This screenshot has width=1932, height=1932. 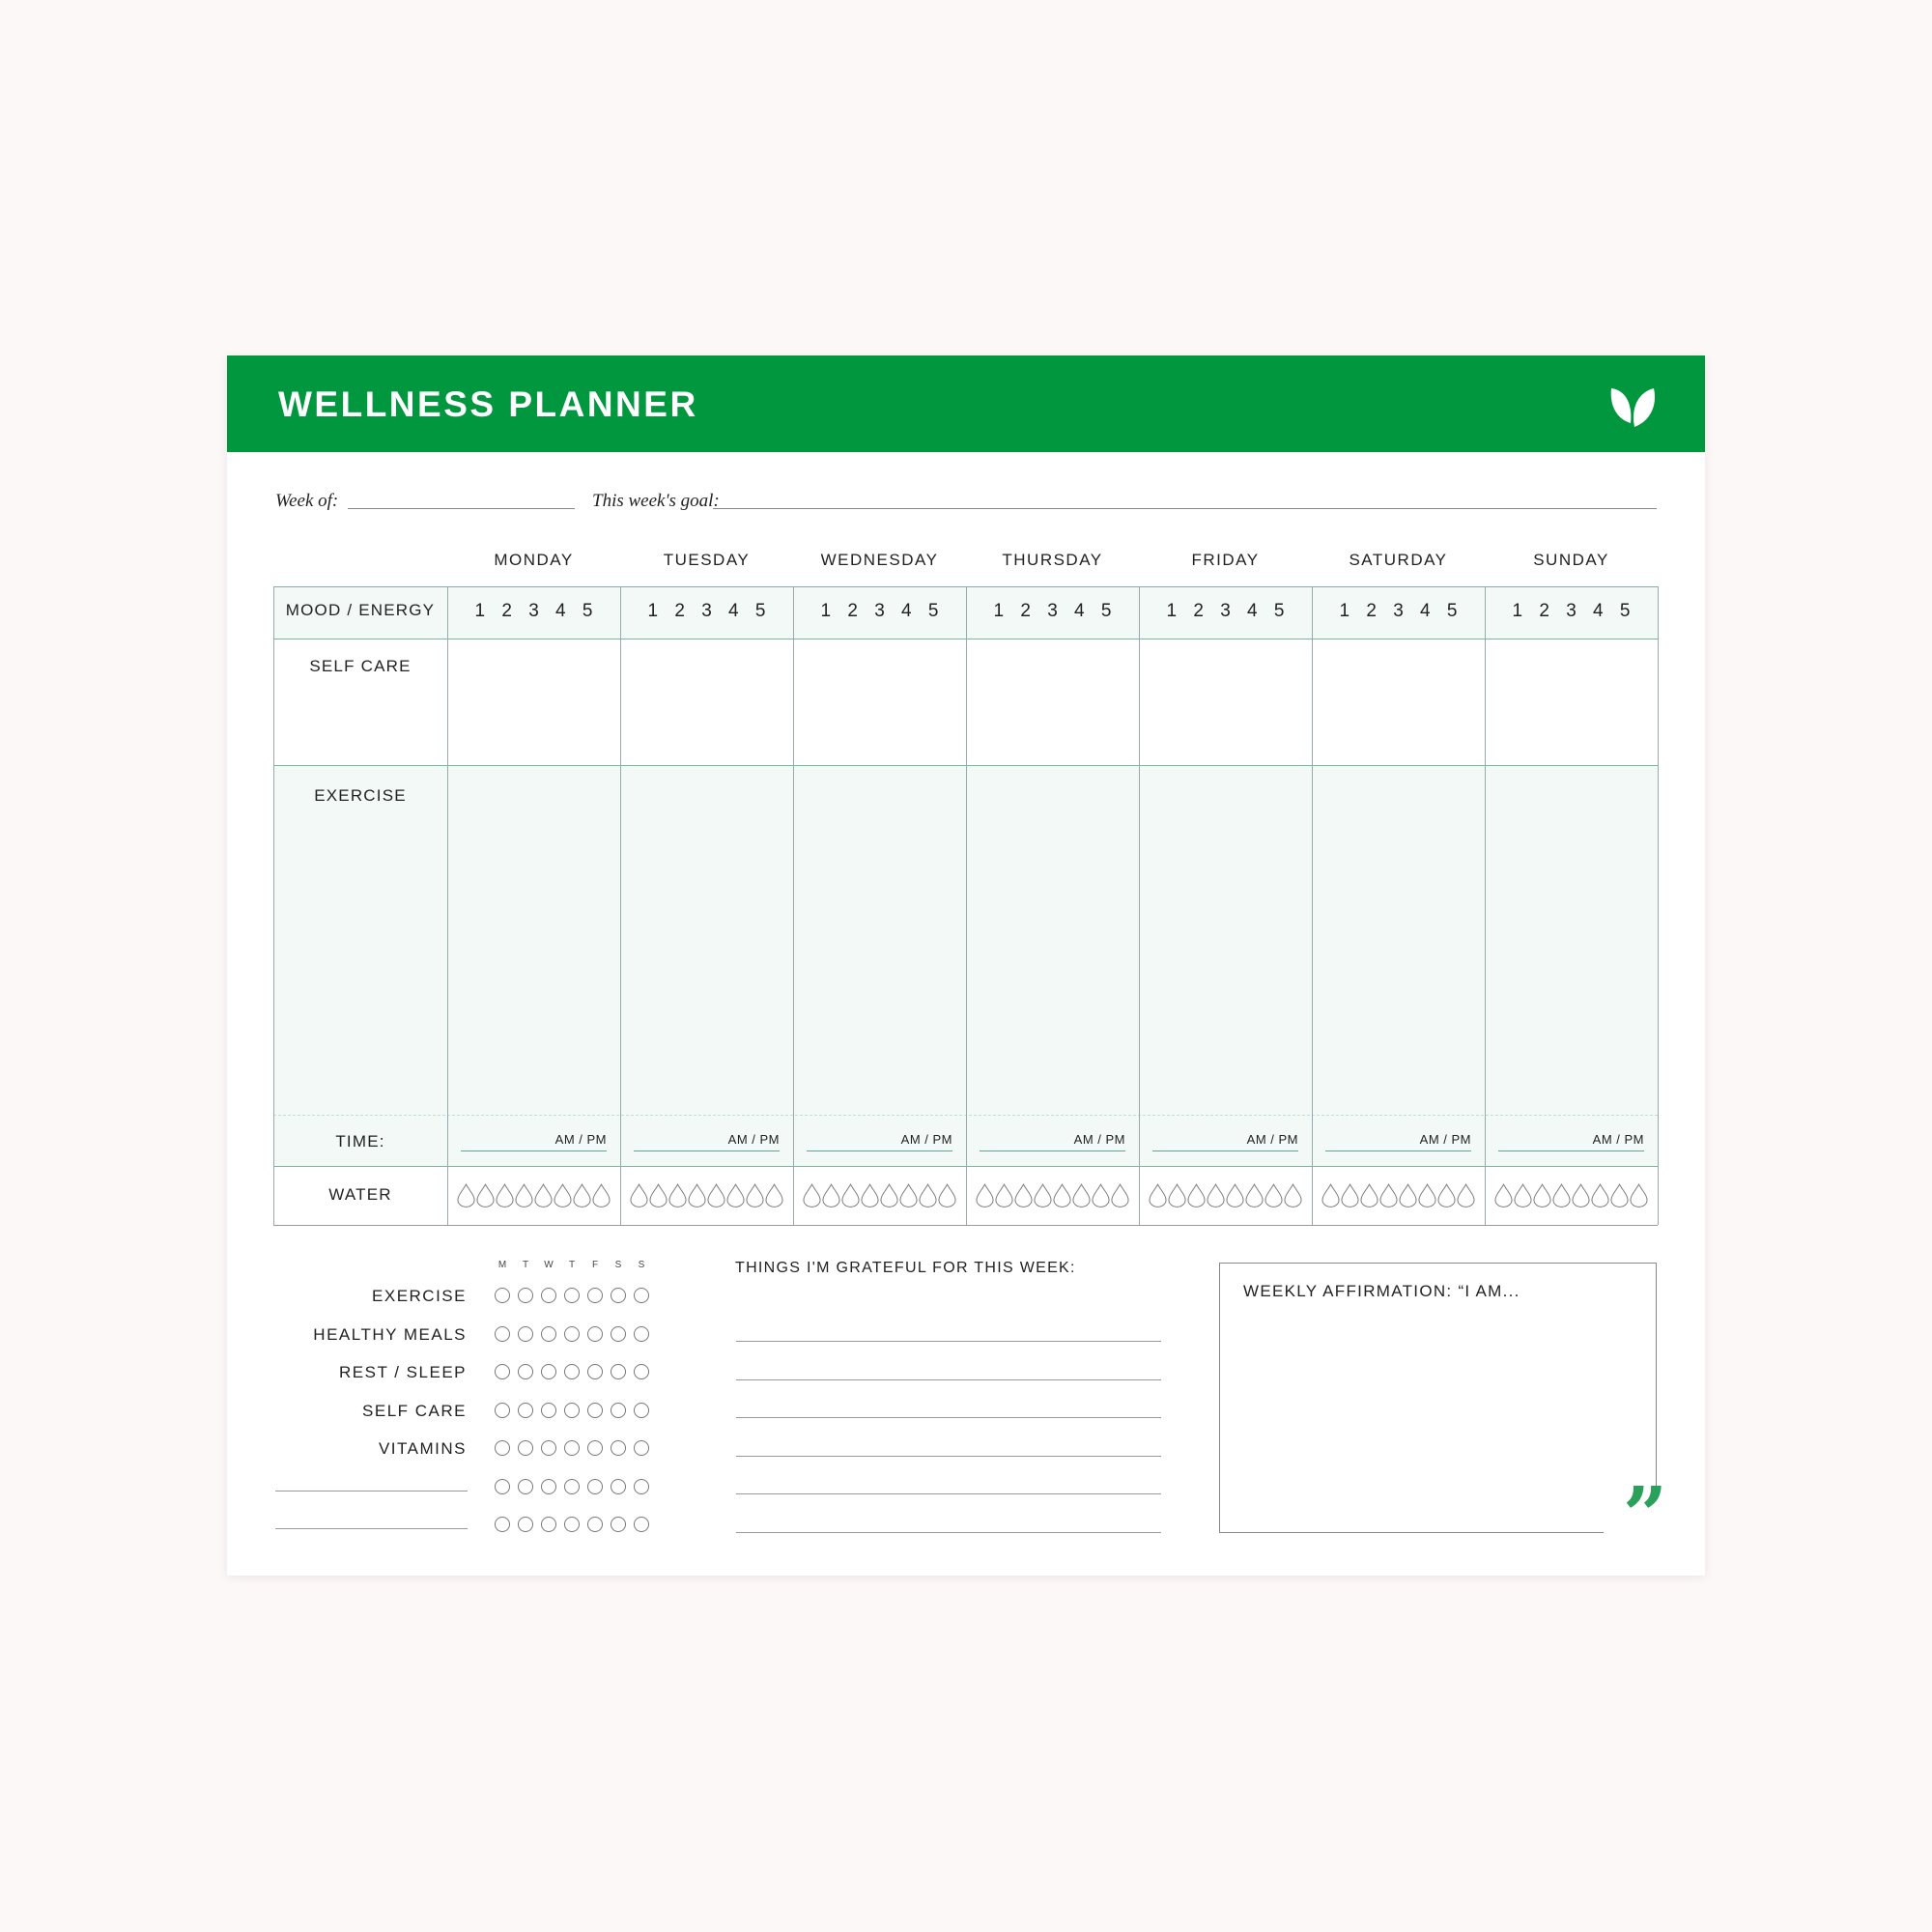 What do you see at coordinates (1185, 508) in the screenshot?
I see `goal-field` at bounding box center [1185, 508].